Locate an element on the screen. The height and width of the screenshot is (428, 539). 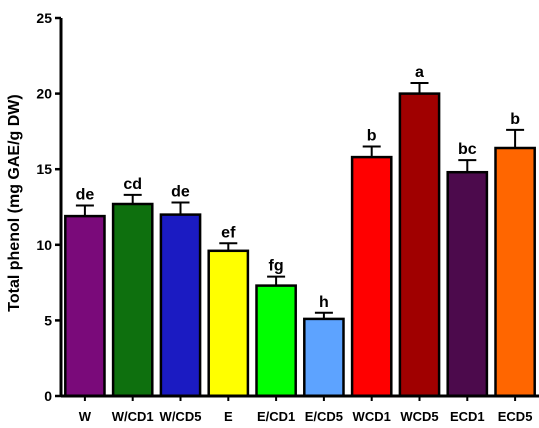
y-tick-label-0: 0 is located at coordinates (48, 396).